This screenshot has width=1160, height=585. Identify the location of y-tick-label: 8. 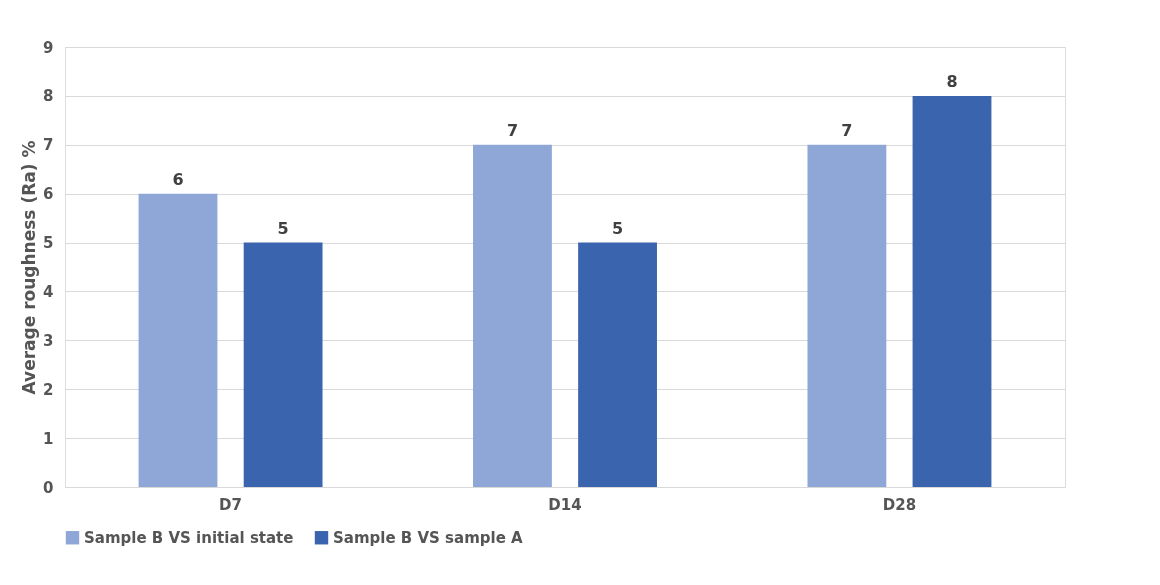
(48, 96).